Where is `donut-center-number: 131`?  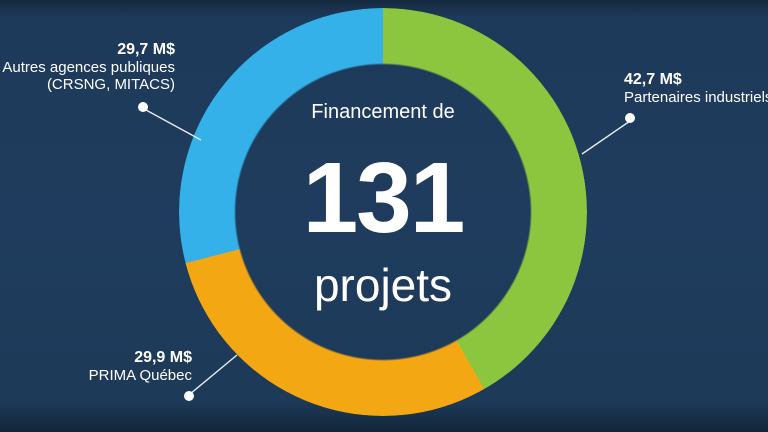
donut-center-number: 131 is located at coordinates (384, 198).